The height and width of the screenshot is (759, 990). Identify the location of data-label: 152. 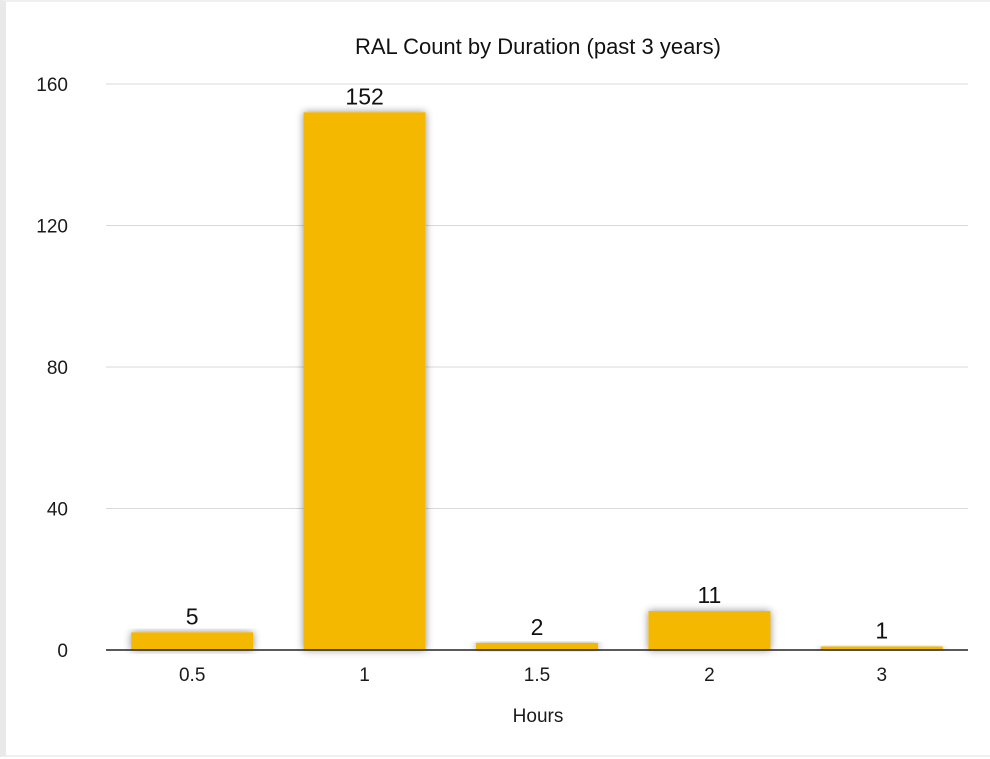
(364, 96).